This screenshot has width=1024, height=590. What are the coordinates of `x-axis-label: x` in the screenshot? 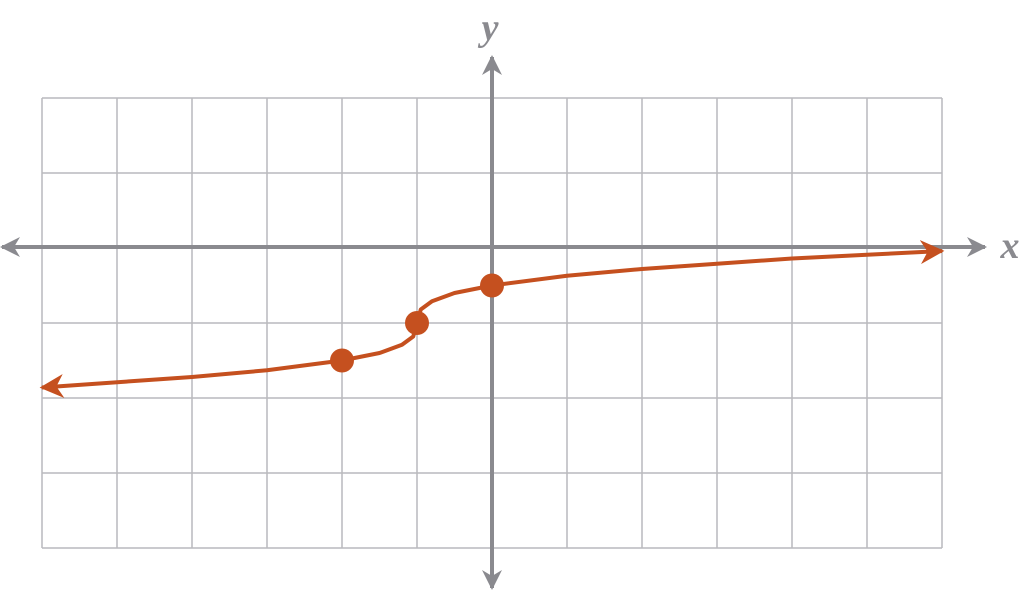 It's located at (1010, 246).